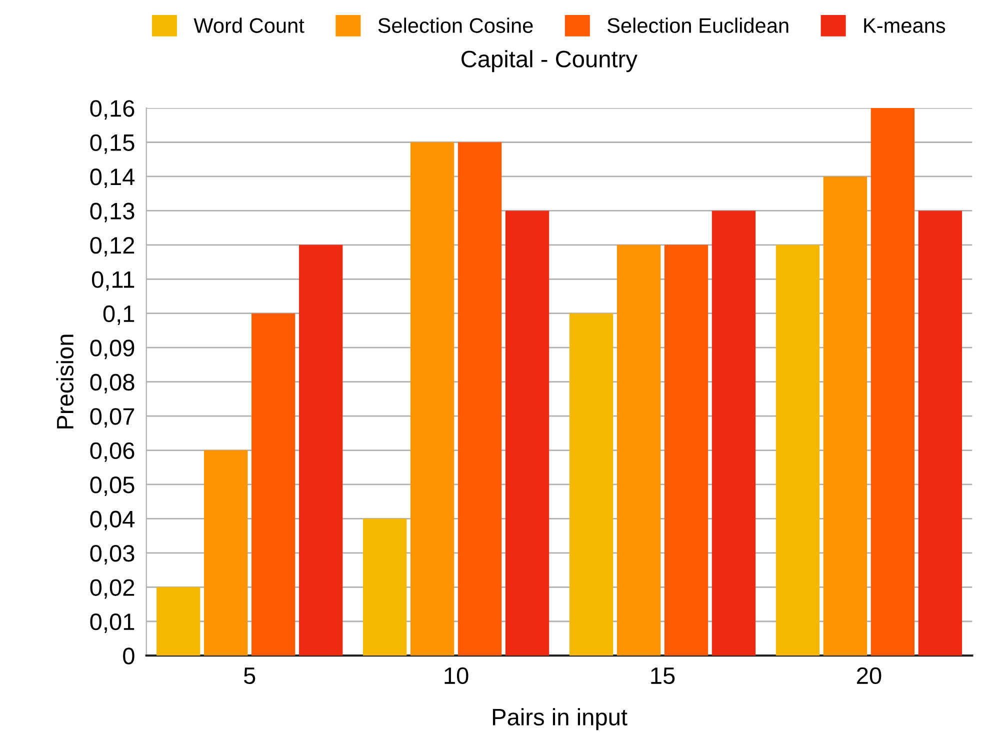 The width and height of the screenshot is (989, 745). I want to click on y-tick-label: 0,03, so click(112, 555).